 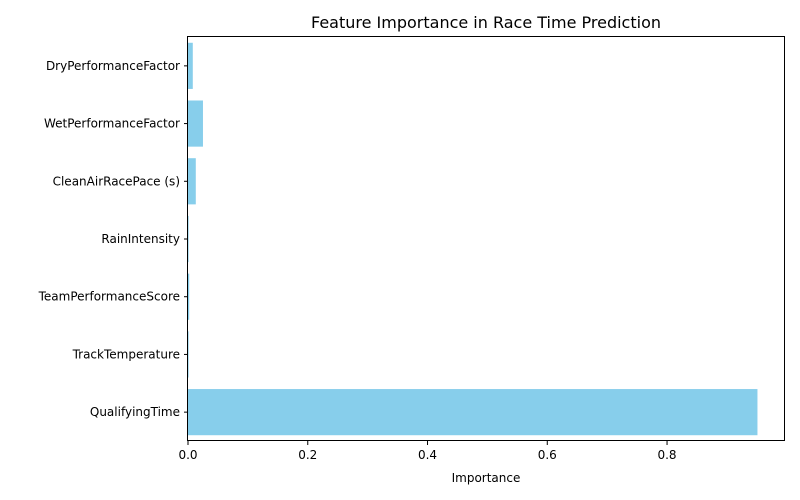 I want to click on y-tick-label-rainintensity: RainIntensity, so click(x=140, y=239).